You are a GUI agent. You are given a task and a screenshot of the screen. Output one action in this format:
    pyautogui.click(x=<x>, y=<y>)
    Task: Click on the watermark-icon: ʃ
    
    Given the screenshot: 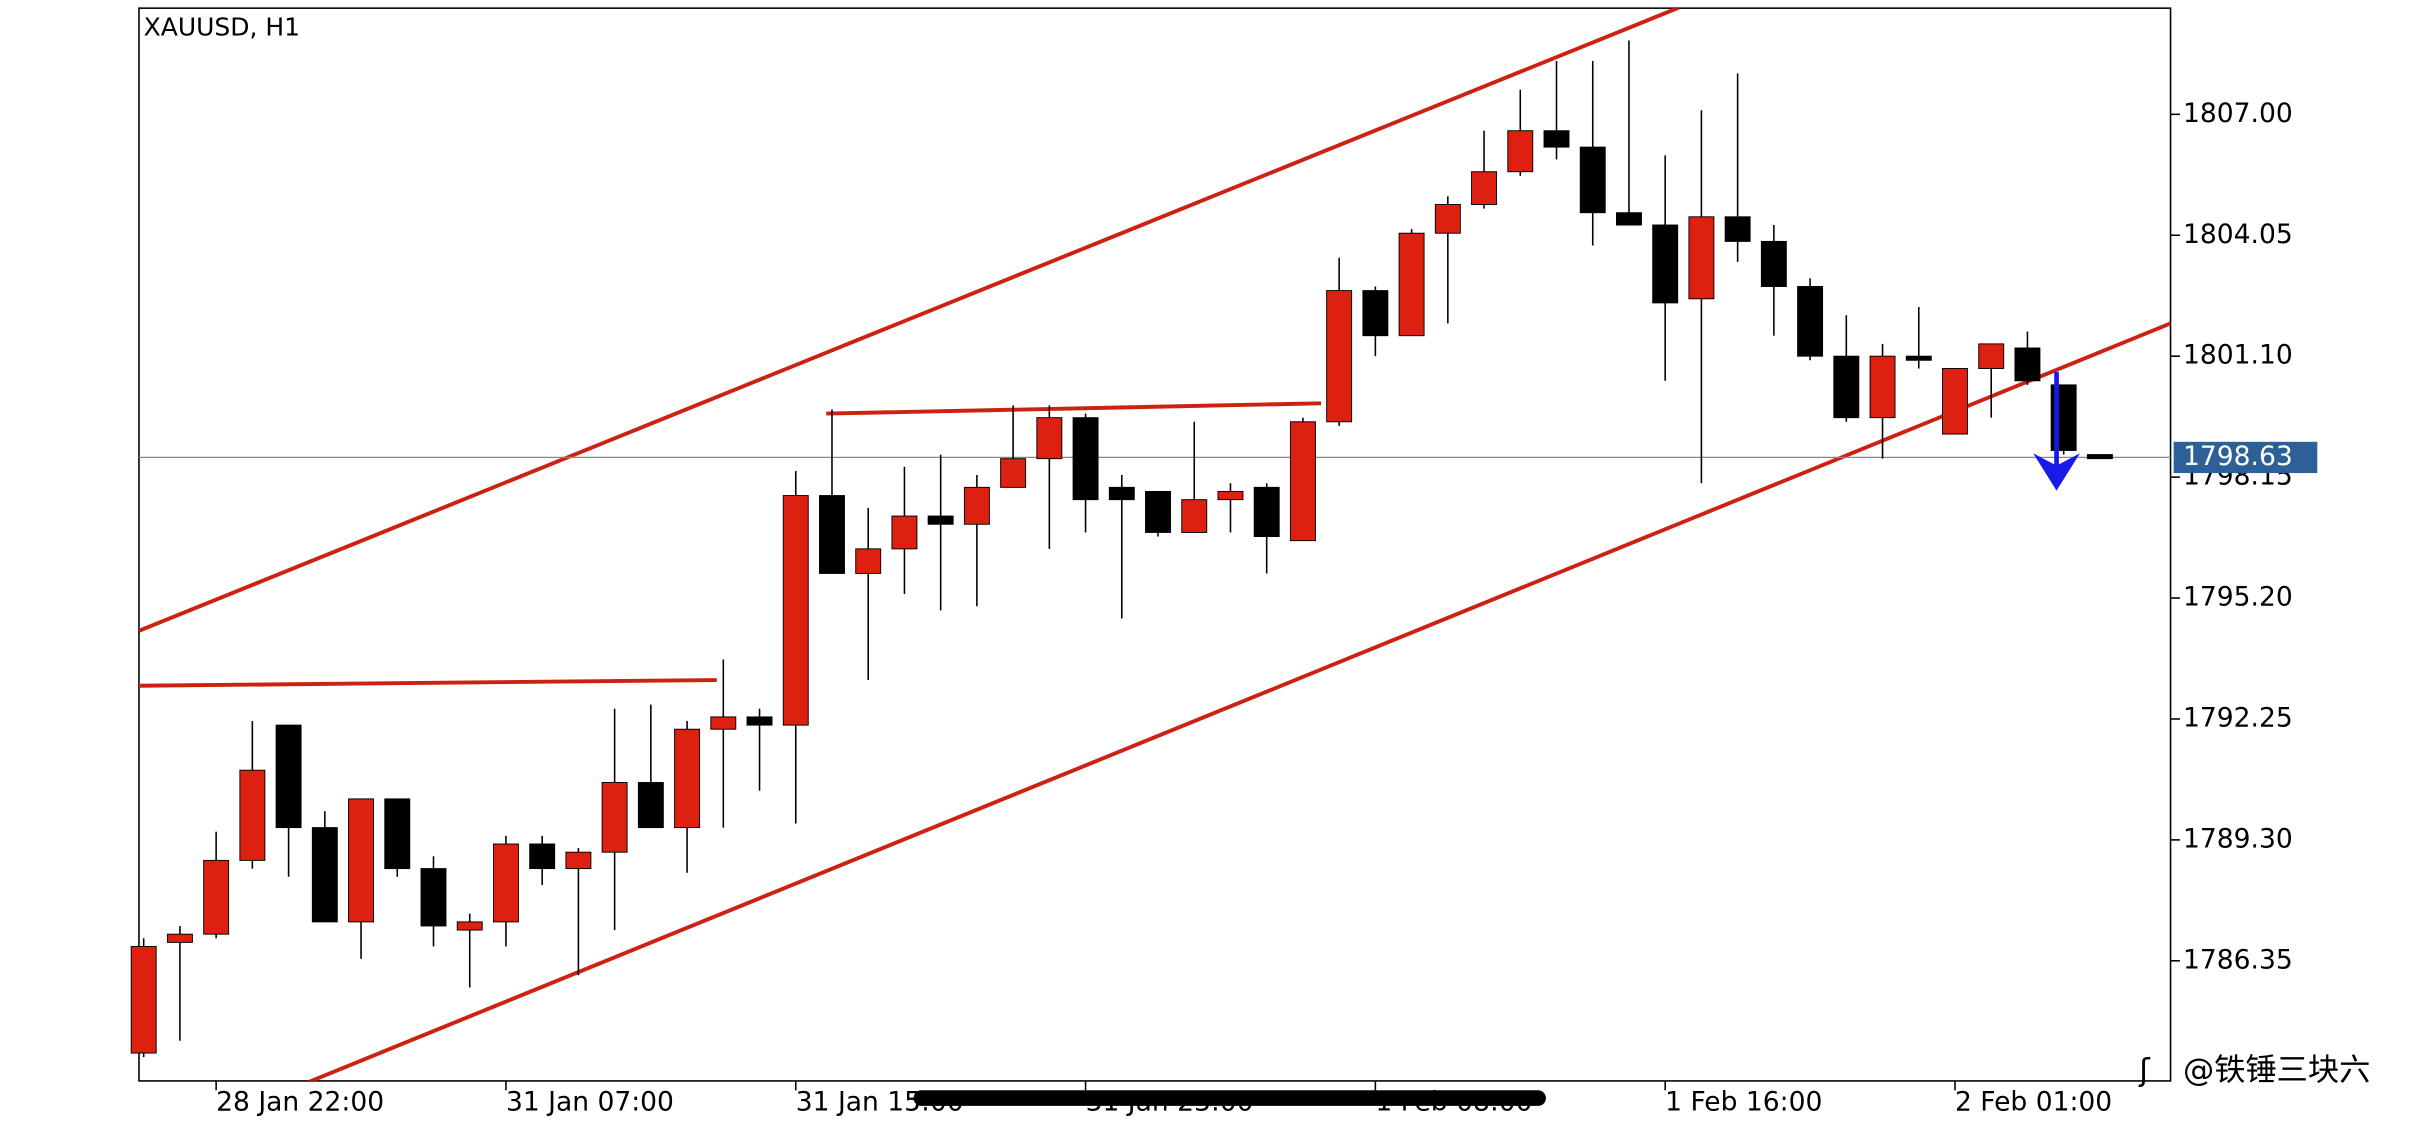 What is the action you would take?
    pyautogui.click(x=2144, y=1071)
    